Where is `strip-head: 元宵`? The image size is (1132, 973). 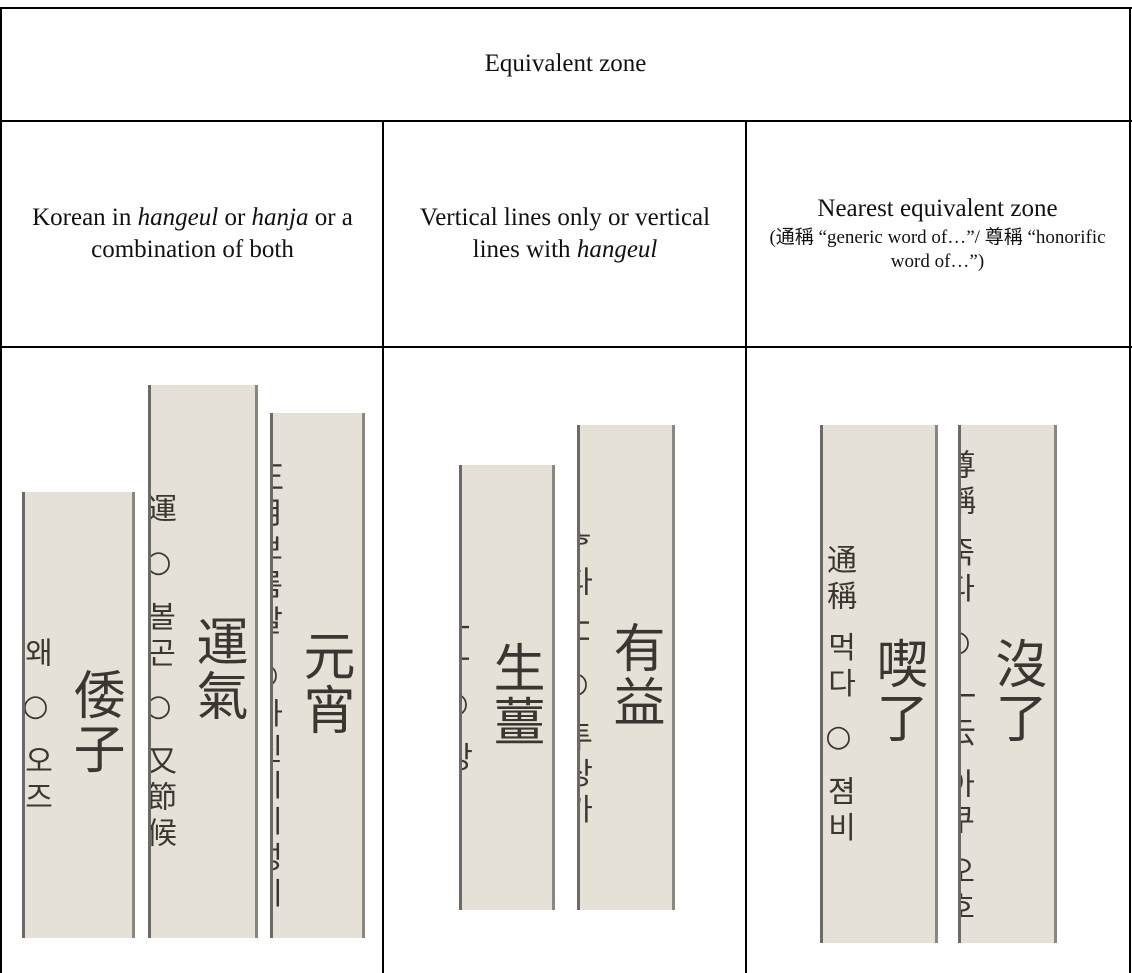 strip-head: 元宵 is located at coordinates (324, 682).